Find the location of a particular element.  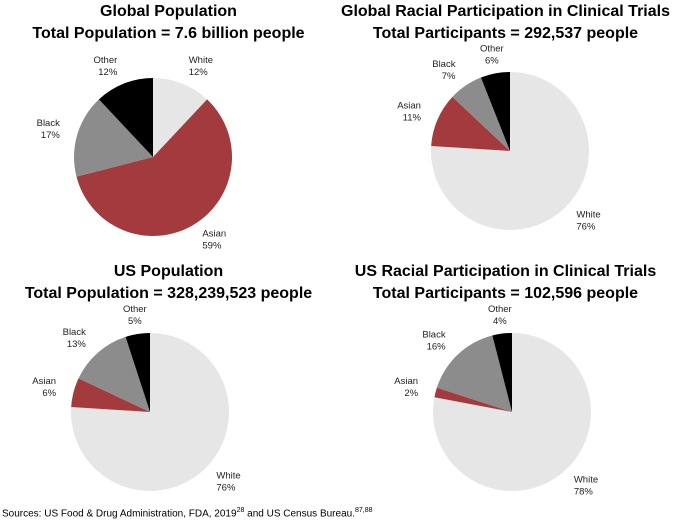

slice-label: White 78% is located at coordinates (586, 486).